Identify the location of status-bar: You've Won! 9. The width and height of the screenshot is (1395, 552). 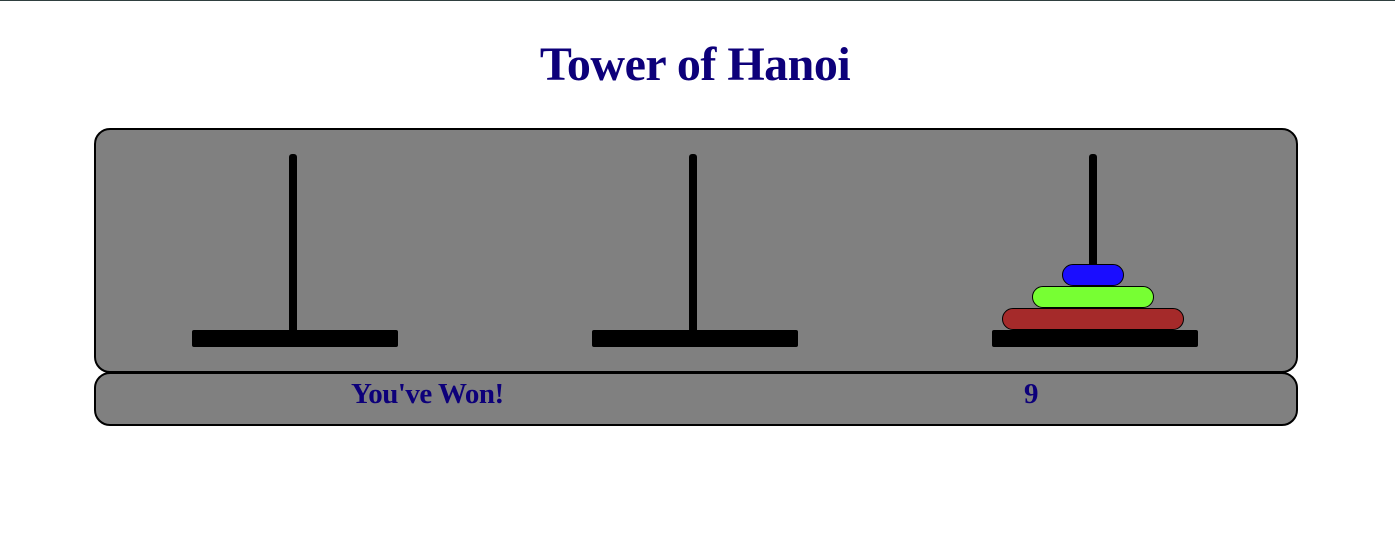
(696, 399).